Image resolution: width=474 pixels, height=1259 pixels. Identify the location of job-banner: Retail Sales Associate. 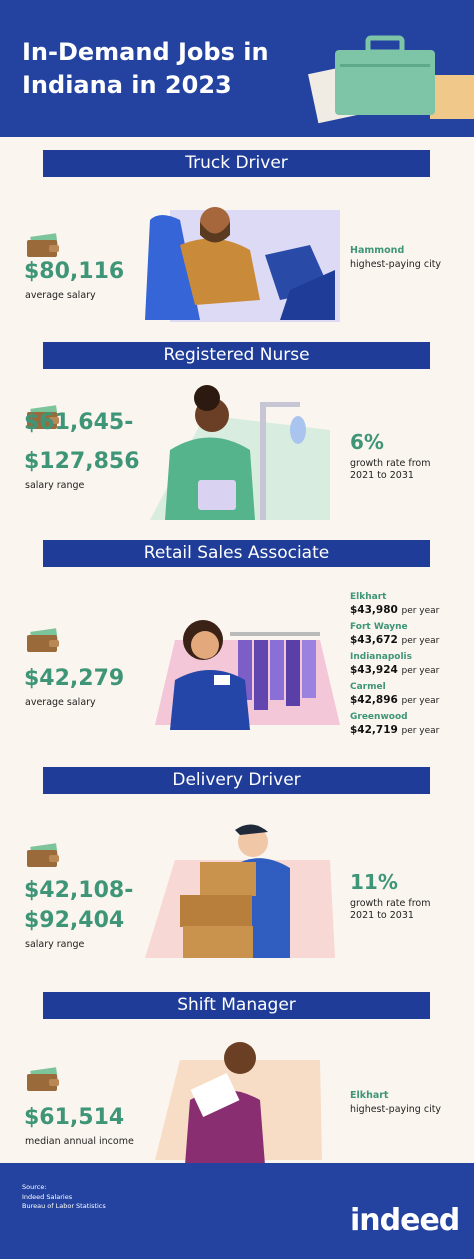
(236, 553).